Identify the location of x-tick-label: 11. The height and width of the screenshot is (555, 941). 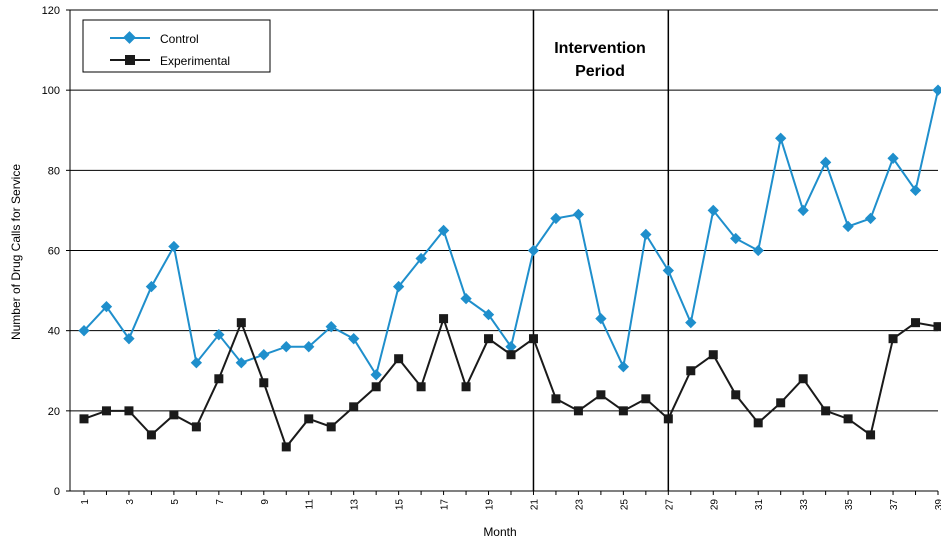
(310, 504).